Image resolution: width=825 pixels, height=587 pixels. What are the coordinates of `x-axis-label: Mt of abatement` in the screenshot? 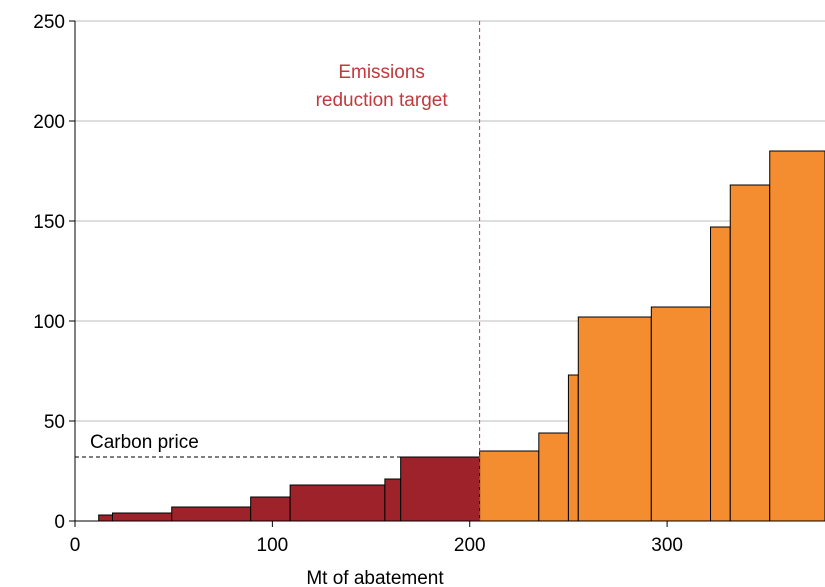 It's located at (375, 577).